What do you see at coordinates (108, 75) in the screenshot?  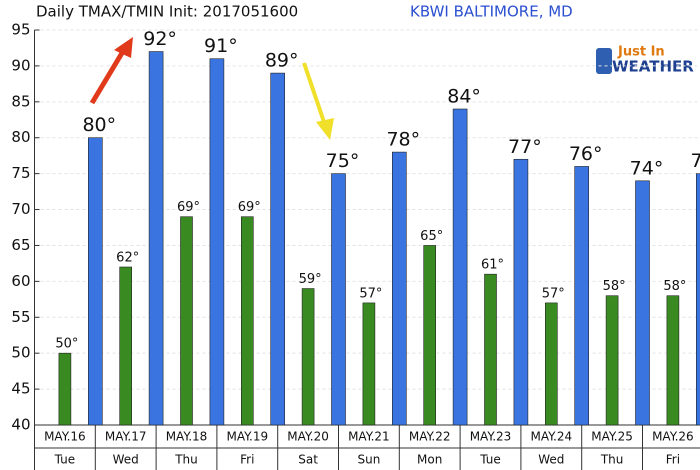 I see `red-arrow` at bounding box center [108, 75].